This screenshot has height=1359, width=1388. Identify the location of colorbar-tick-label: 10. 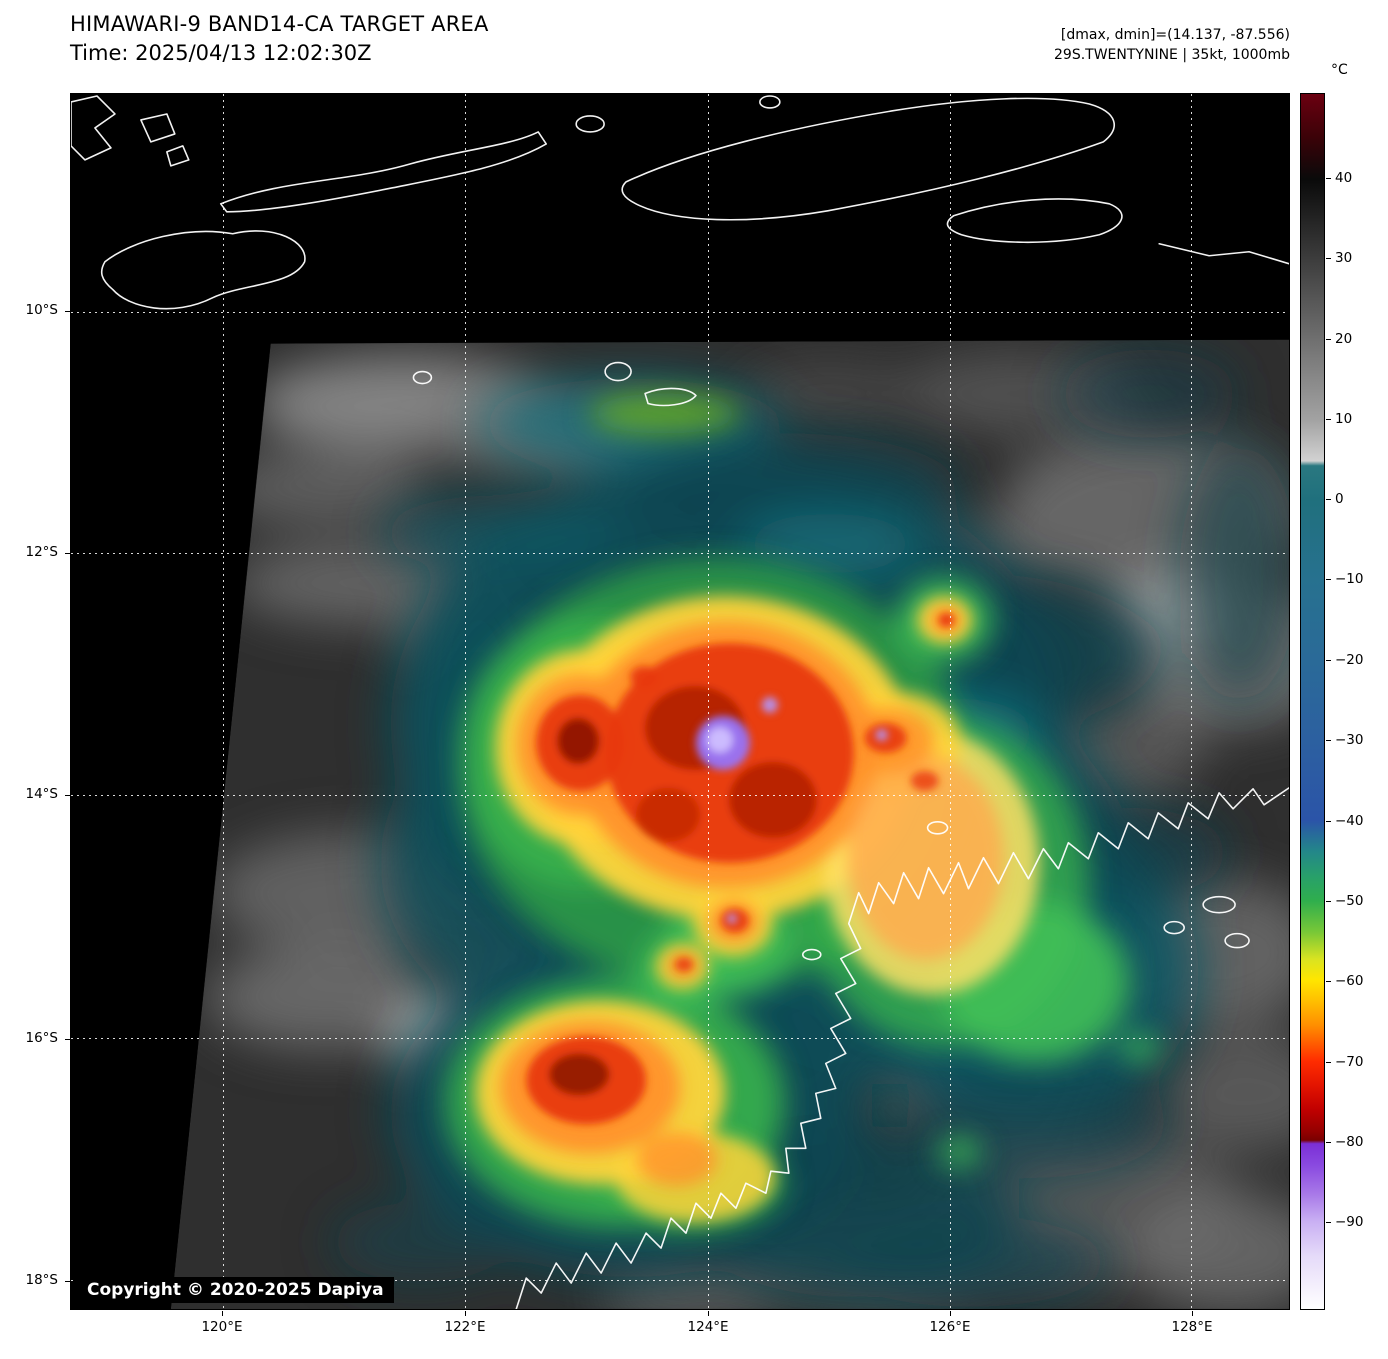
(1344, 418).